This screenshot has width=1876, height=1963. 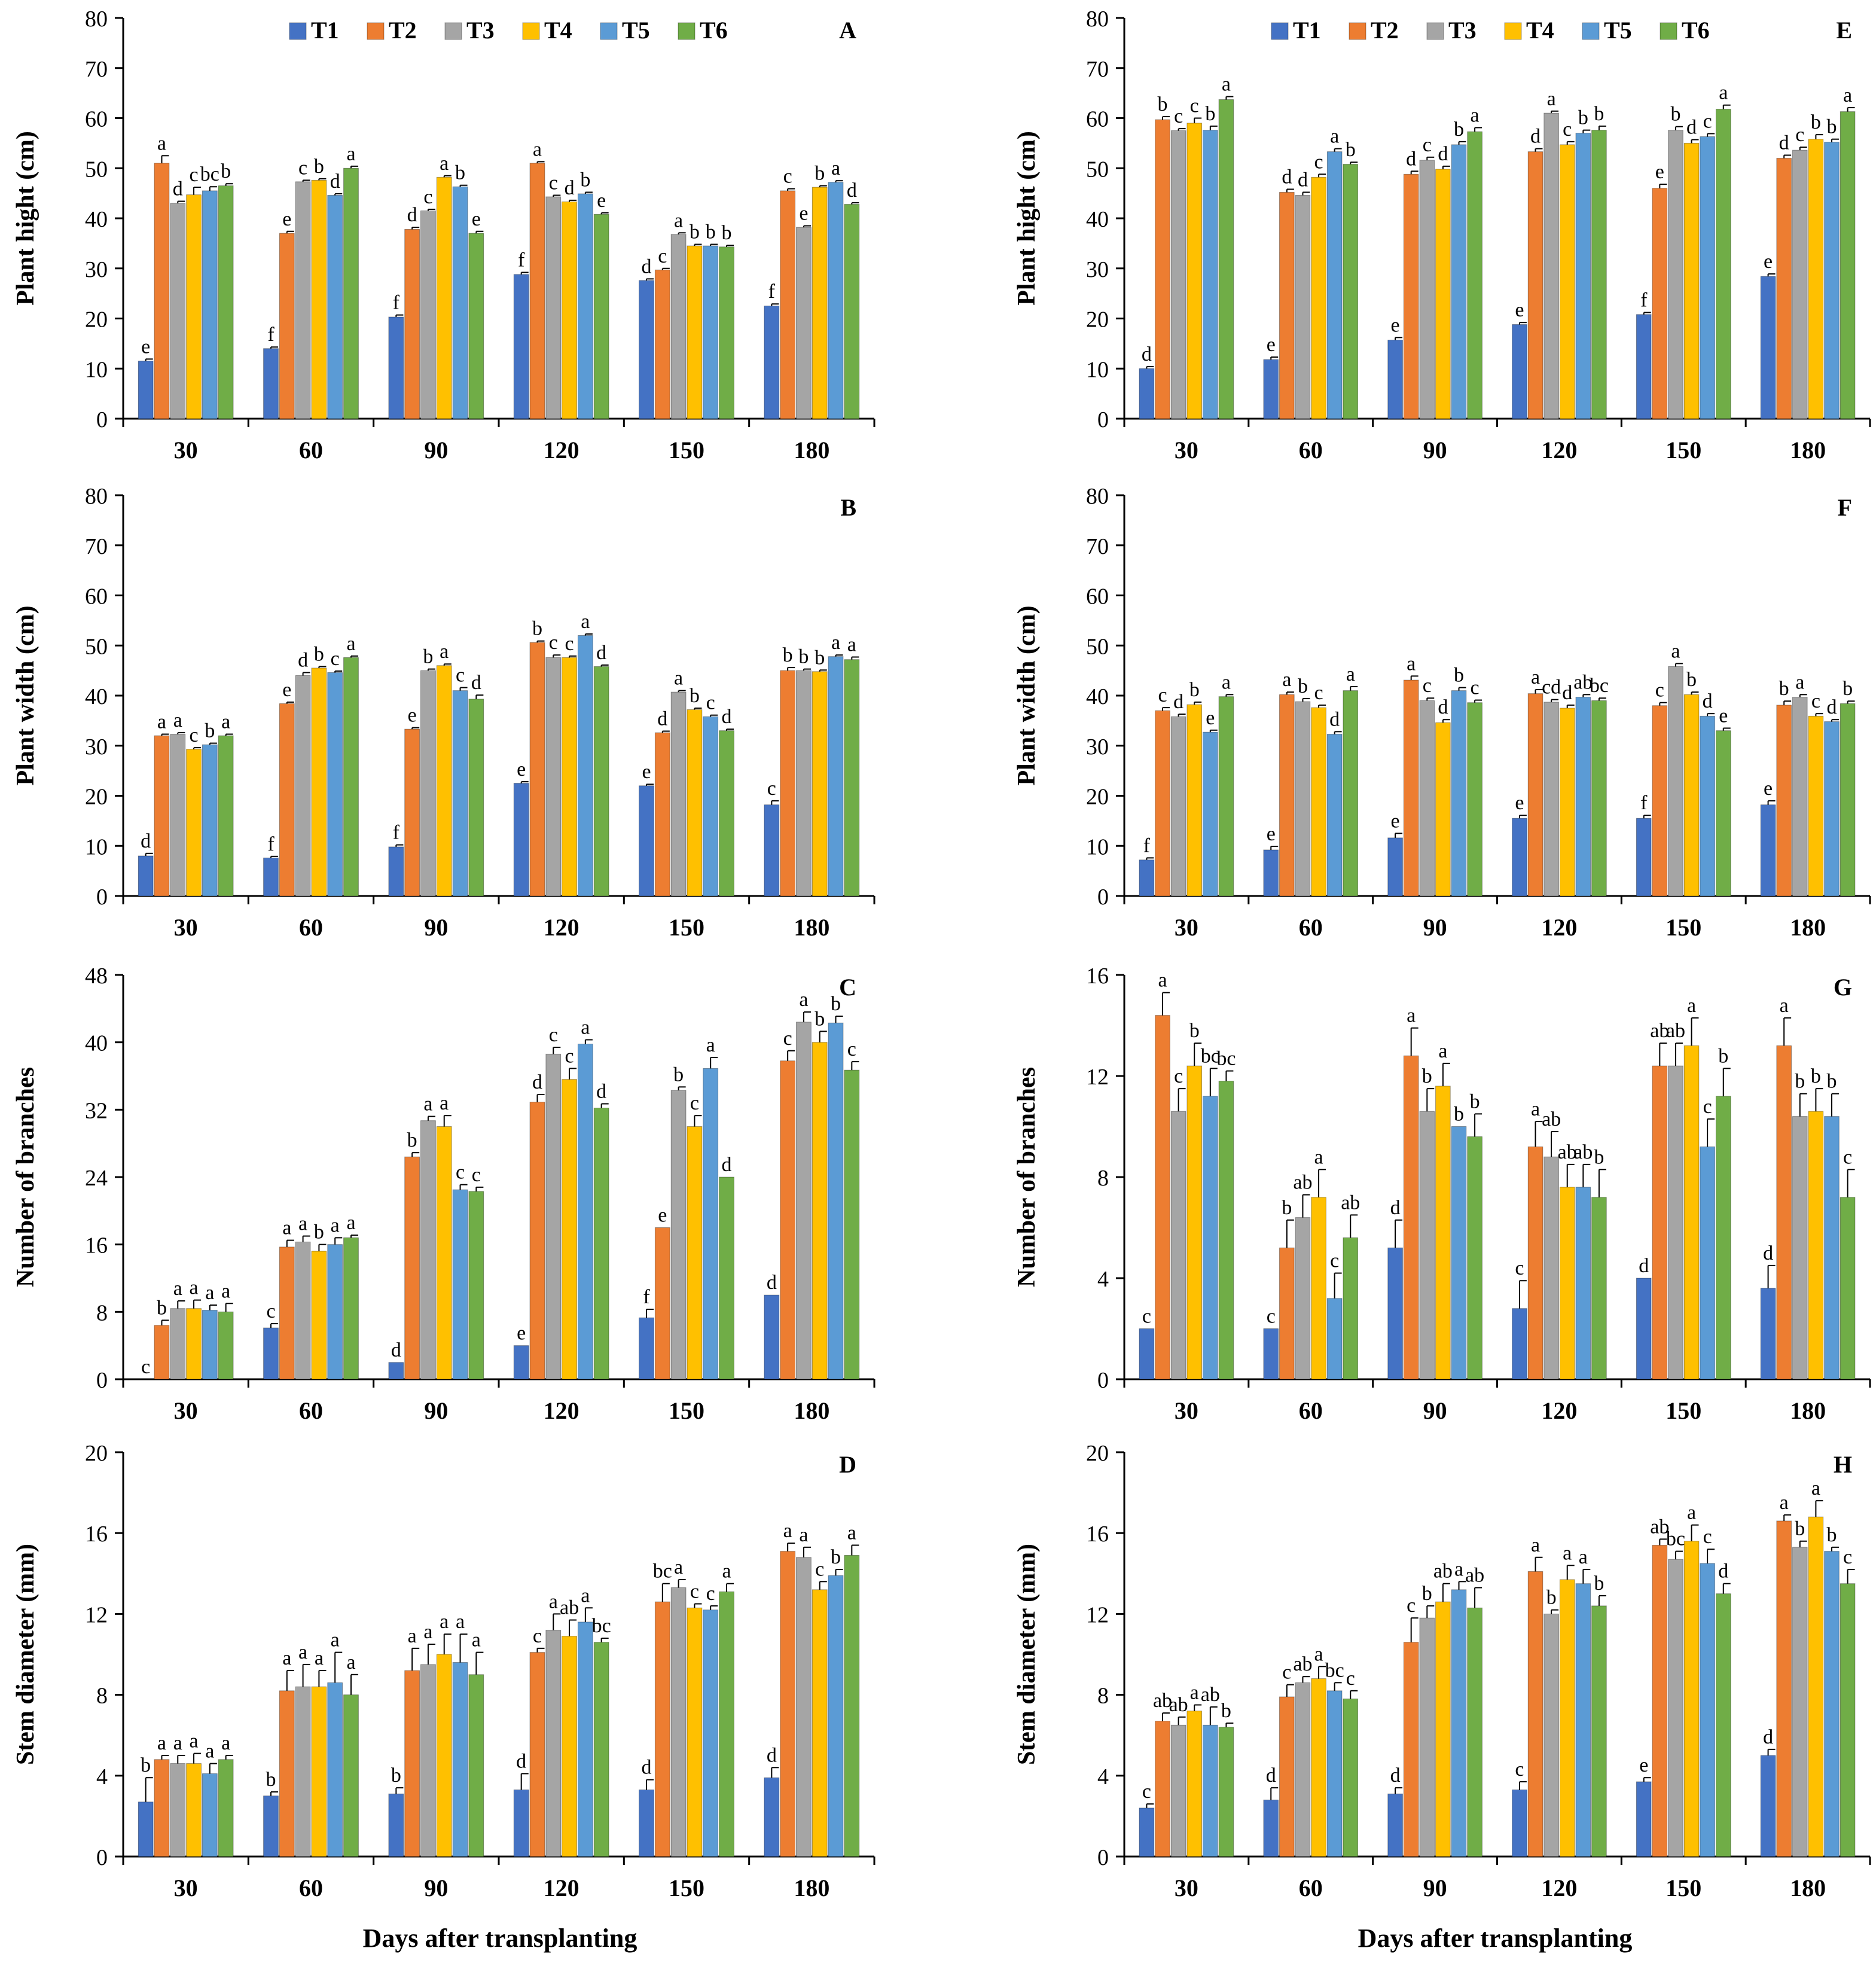 I want to click on y-tick-label: 30, so click(x=97, y=747).